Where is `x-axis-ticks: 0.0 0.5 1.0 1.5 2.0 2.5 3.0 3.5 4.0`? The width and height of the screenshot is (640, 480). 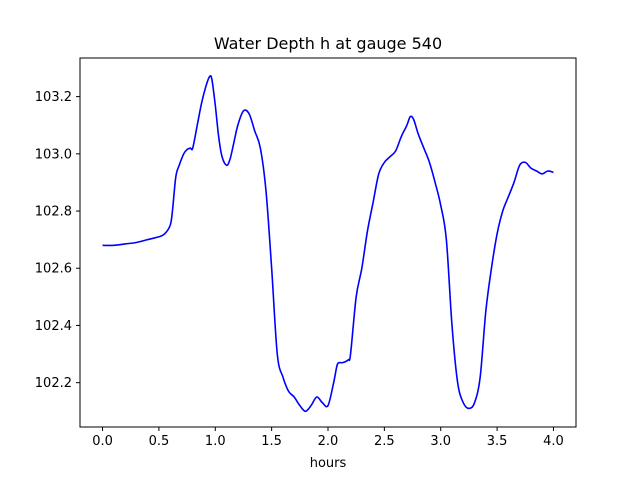
x-axis-ticks: 0.0 0.5 1.0 1.5 2.0 2.5 3.0 3.5 4.0 is located at coordinates (328, 438).